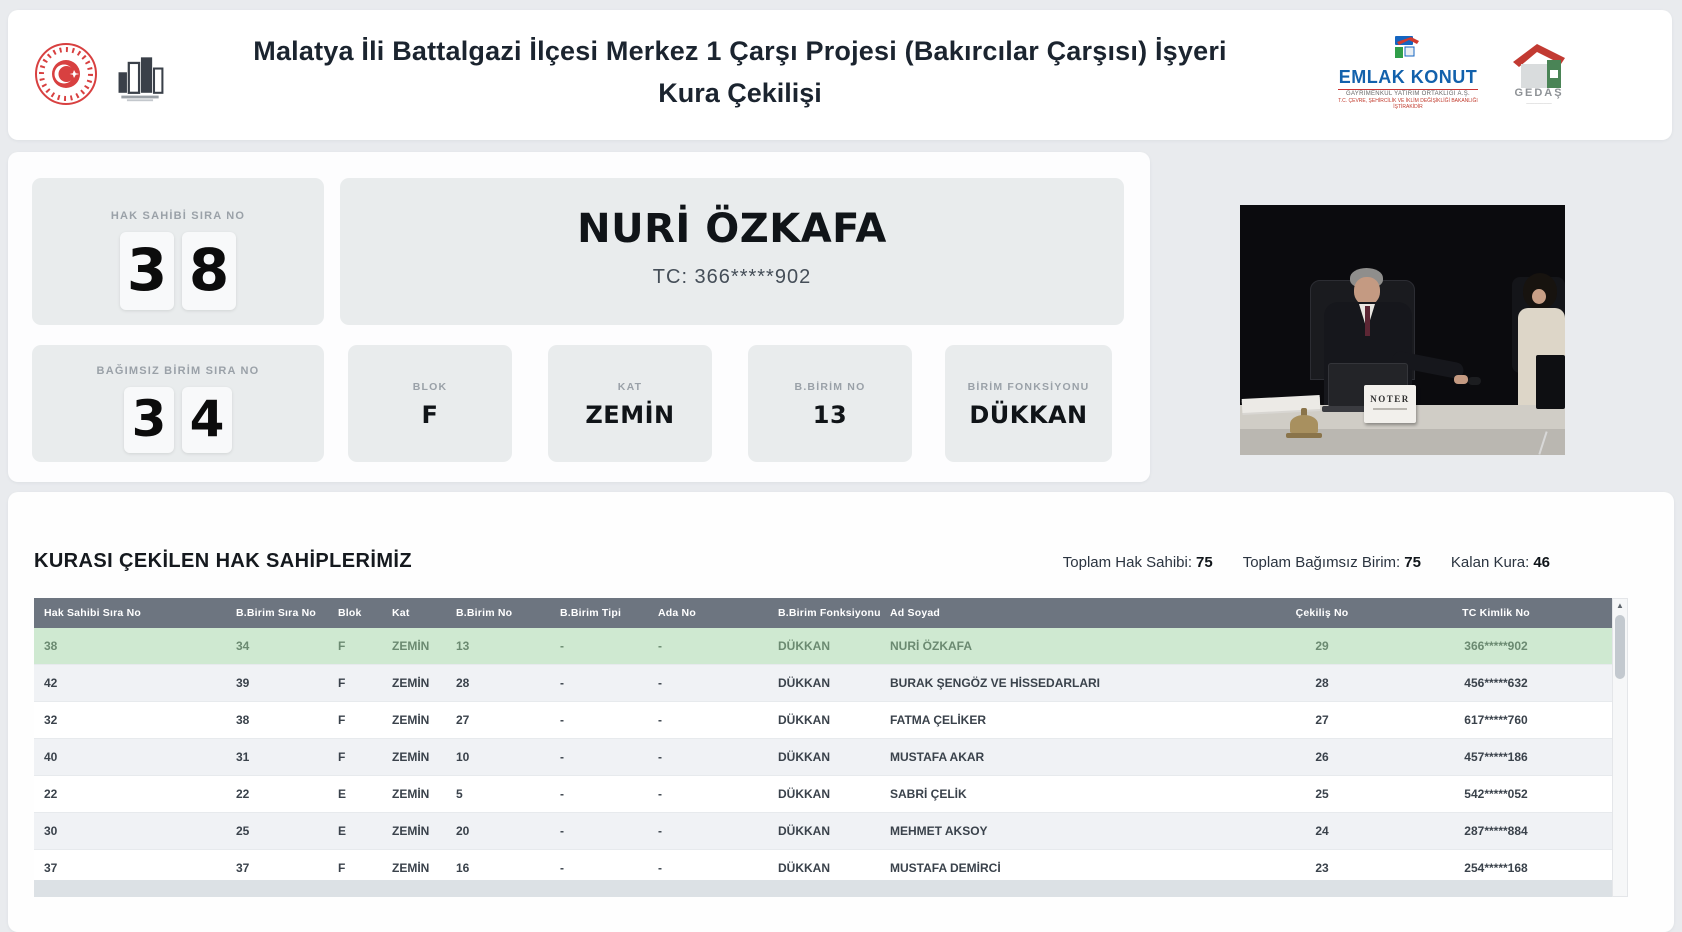 This screenshot has width=1682, height=932. I want to click on bagimsiz-birim-sira-no-value: 3 4, so click(178, 420).